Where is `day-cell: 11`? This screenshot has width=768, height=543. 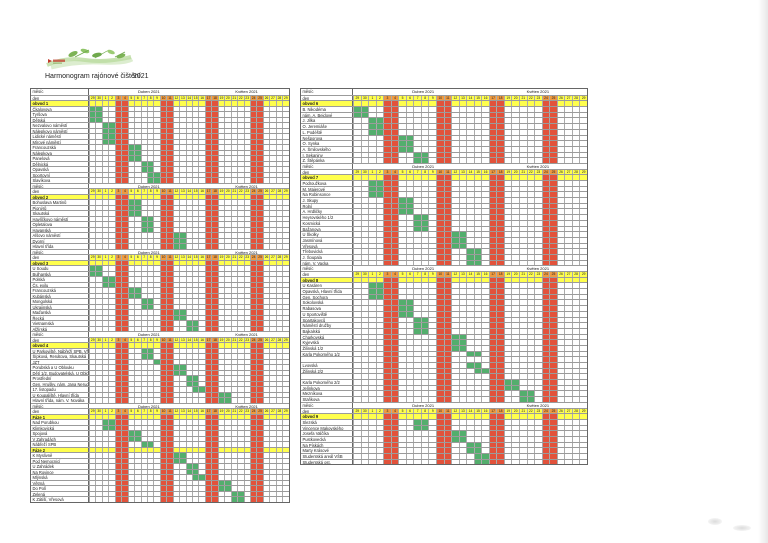 day-cell: 11 is located at coordinates (169, 257).